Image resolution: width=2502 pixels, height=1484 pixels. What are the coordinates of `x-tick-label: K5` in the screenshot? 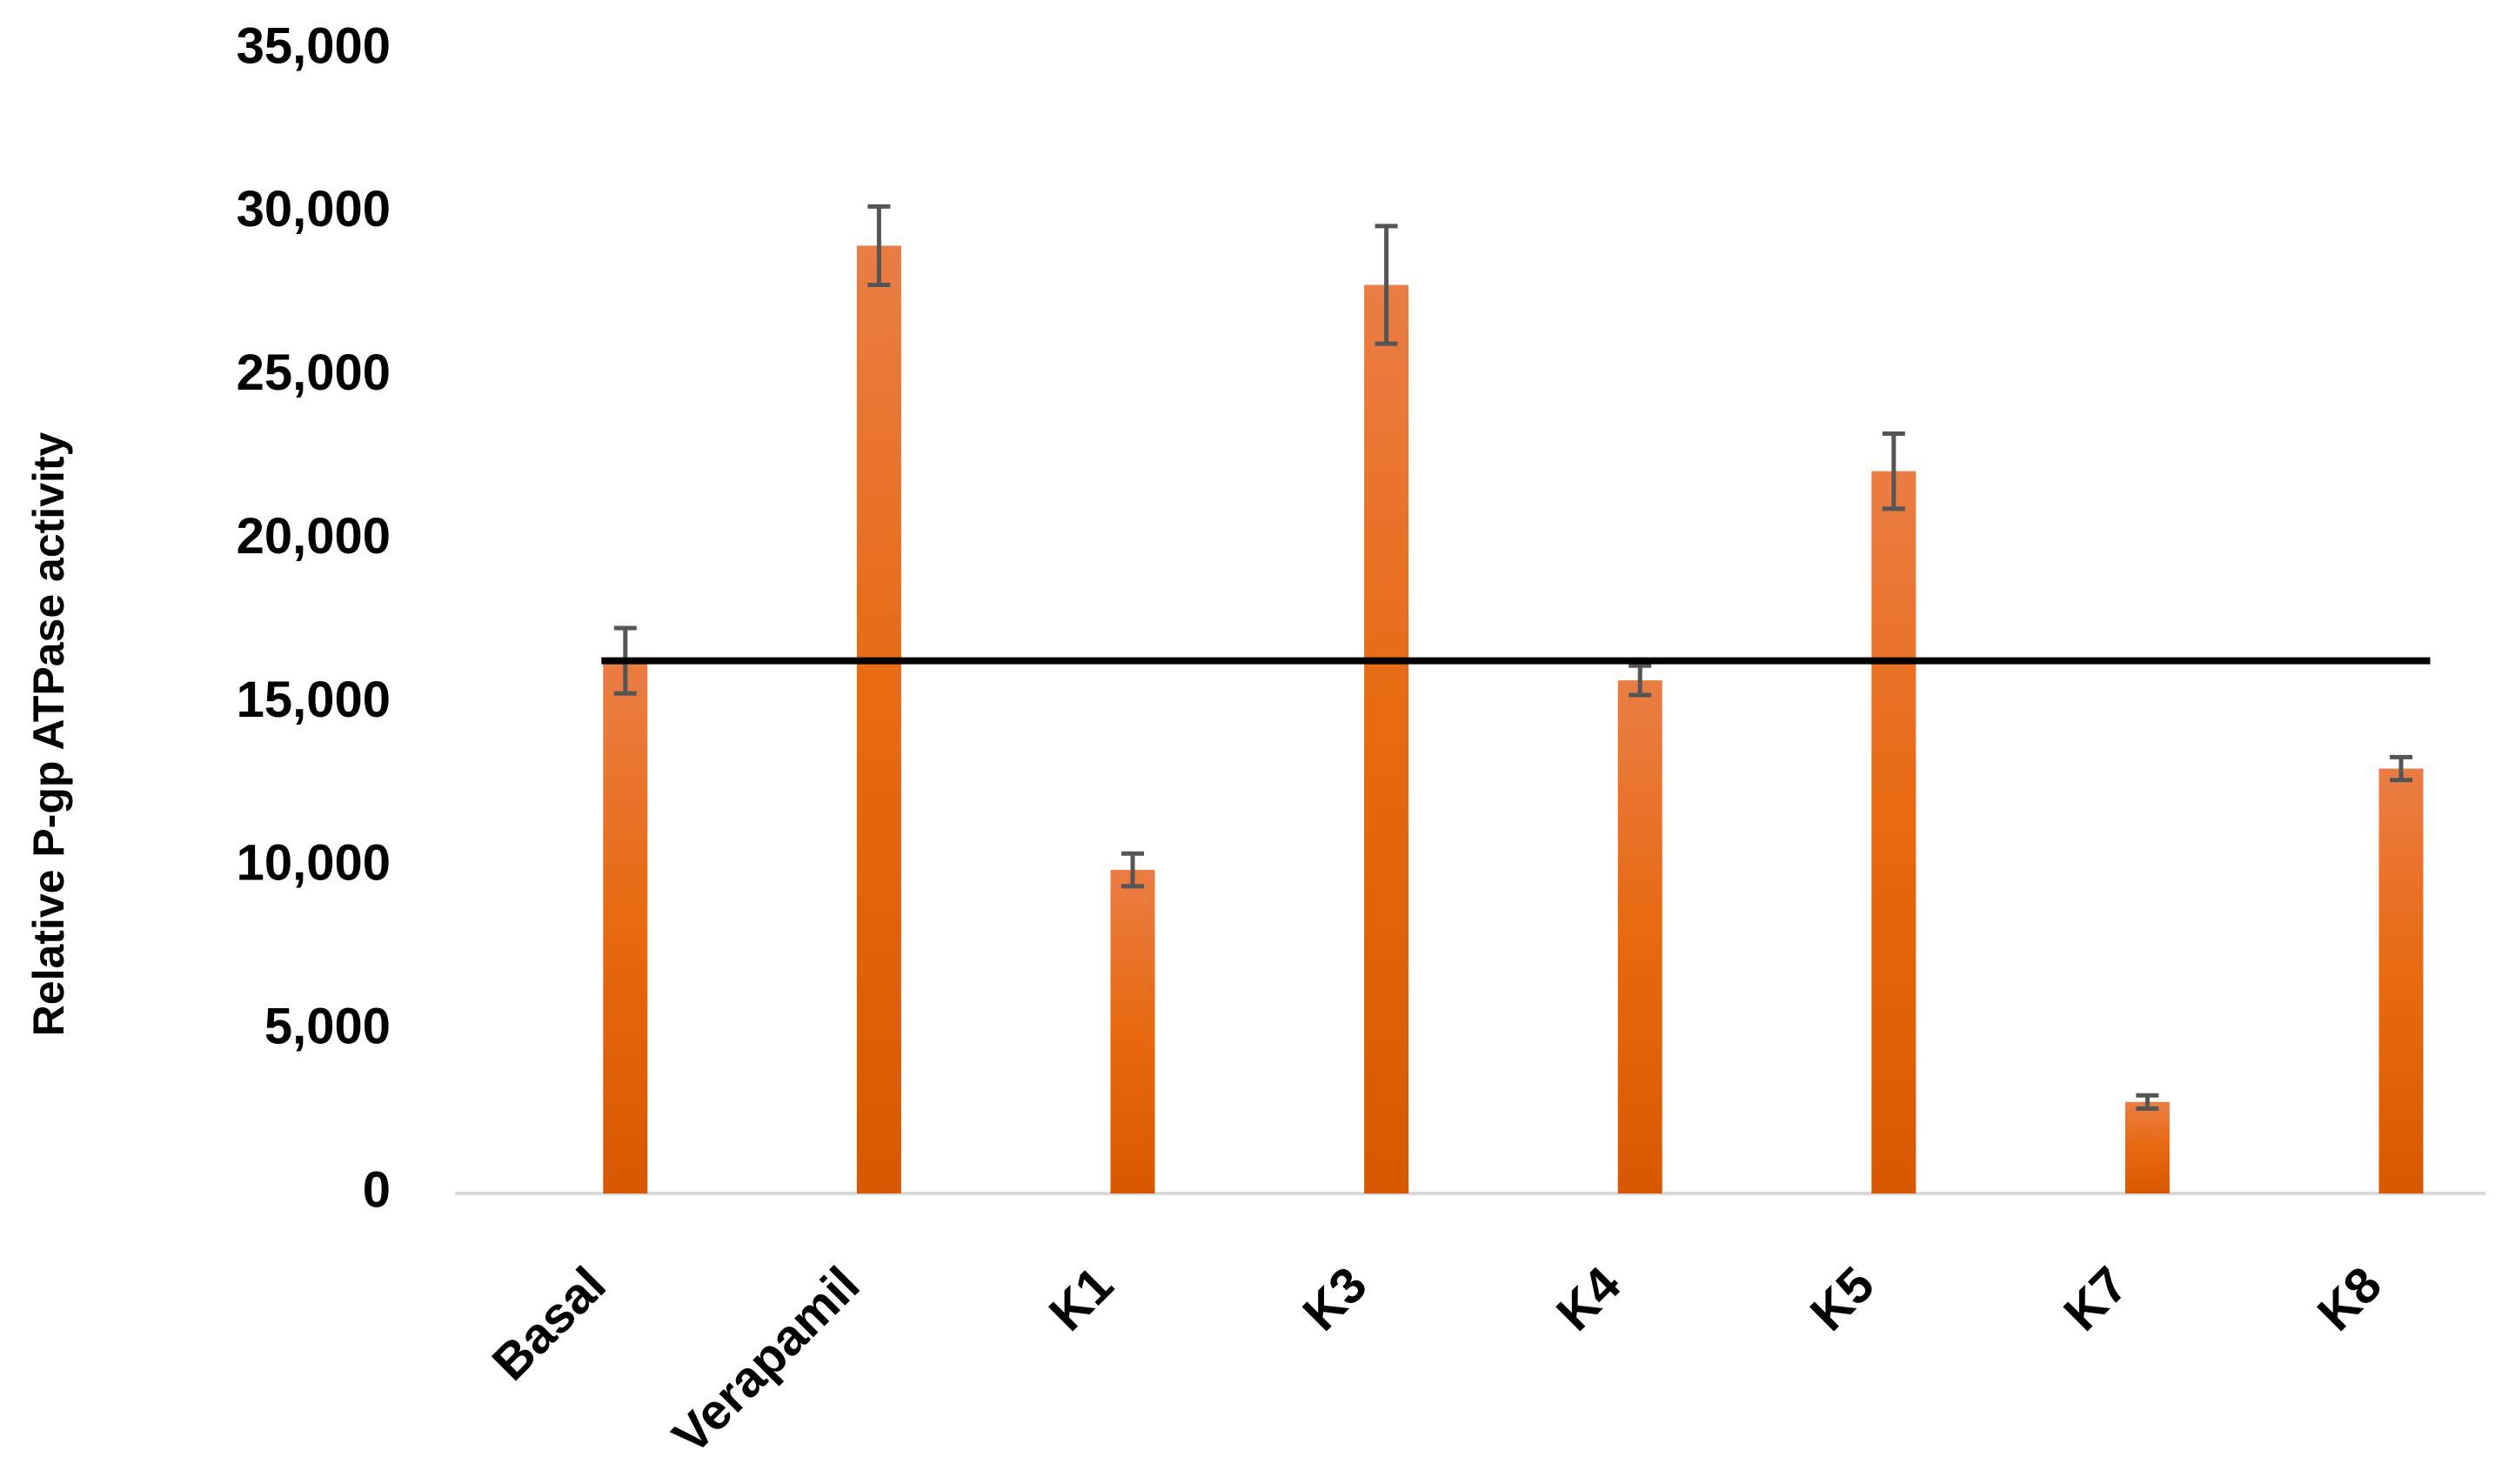 It's located at (1841, 1299).